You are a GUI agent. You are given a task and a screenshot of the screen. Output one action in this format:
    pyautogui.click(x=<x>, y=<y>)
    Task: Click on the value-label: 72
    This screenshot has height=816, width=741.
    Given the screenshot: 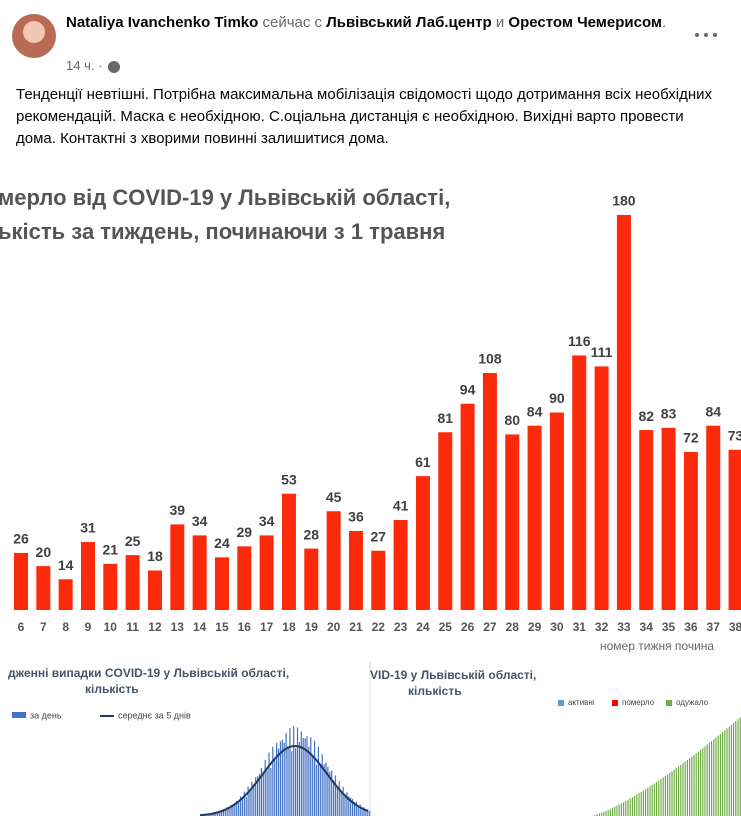 What is the action you would take?
    pyautogui.click(x=691, y=438)
    